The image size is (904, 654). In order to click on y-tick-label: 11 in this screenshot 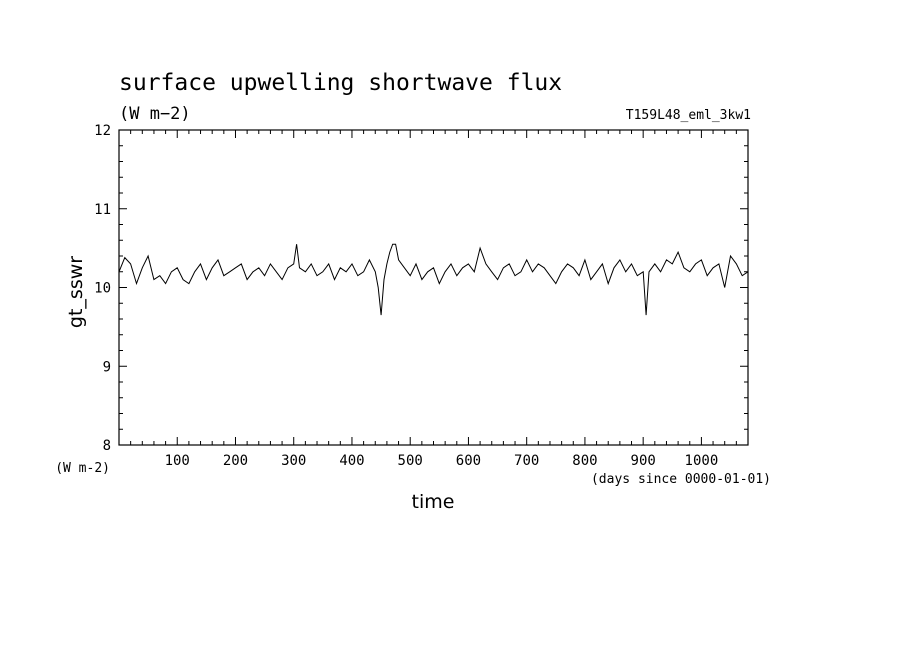, I will do `click(102, 210)`.